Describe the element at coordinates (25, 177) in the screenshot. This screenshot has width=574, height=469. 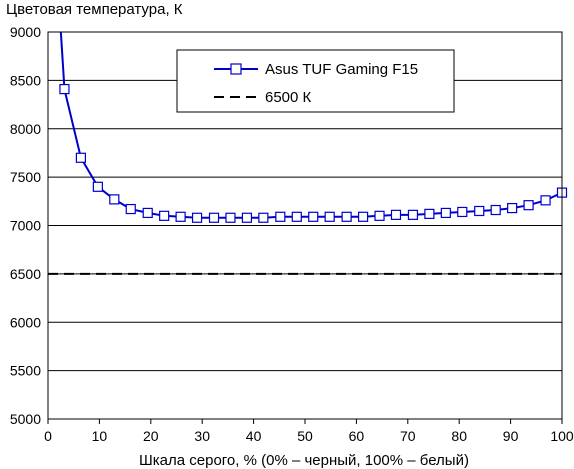
I see `y-tick-label: 7500` at that location.